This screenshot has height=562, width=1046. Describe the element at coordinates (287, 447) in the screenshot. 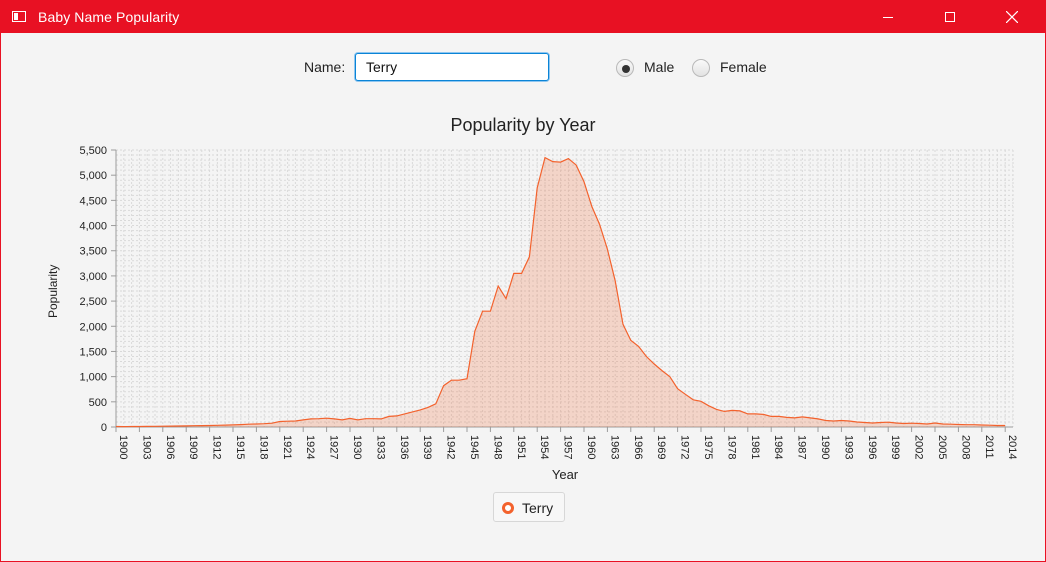

I see `x-tick-label: 1921` at that location.